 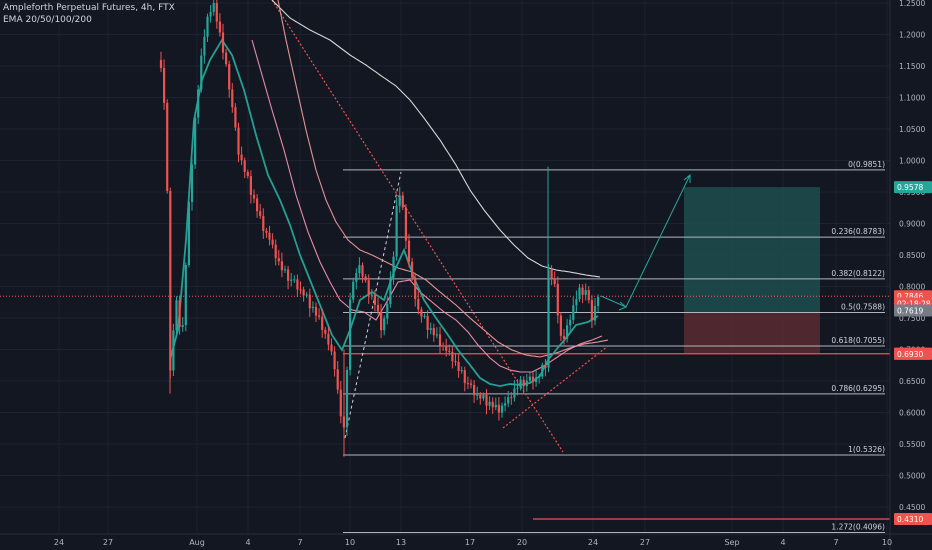 I want to click on loss-zone, so click(x=752, y=333).